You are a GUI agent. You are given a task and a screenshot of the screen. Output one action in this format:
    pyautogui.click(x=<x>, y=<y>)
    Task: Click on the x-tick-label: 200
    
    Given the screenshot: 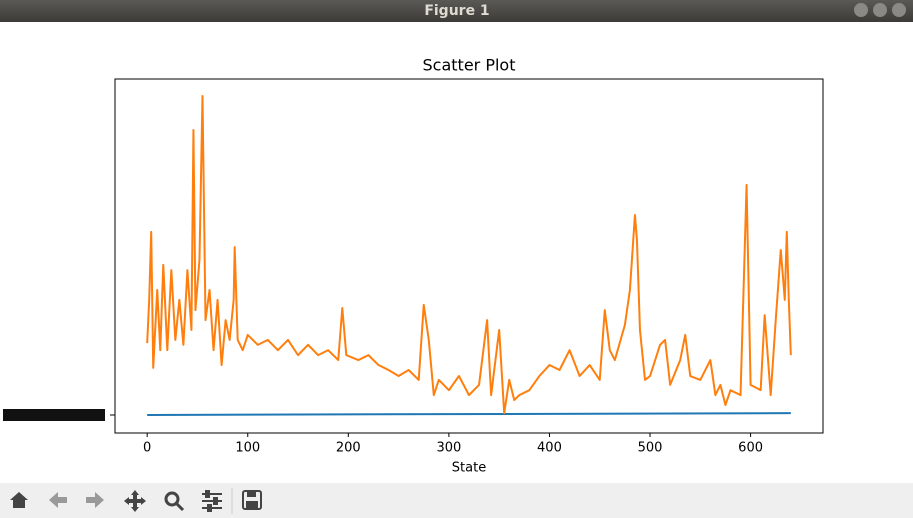 What is the action you would take?
    pyautogui.click(x=348, y=448)
    